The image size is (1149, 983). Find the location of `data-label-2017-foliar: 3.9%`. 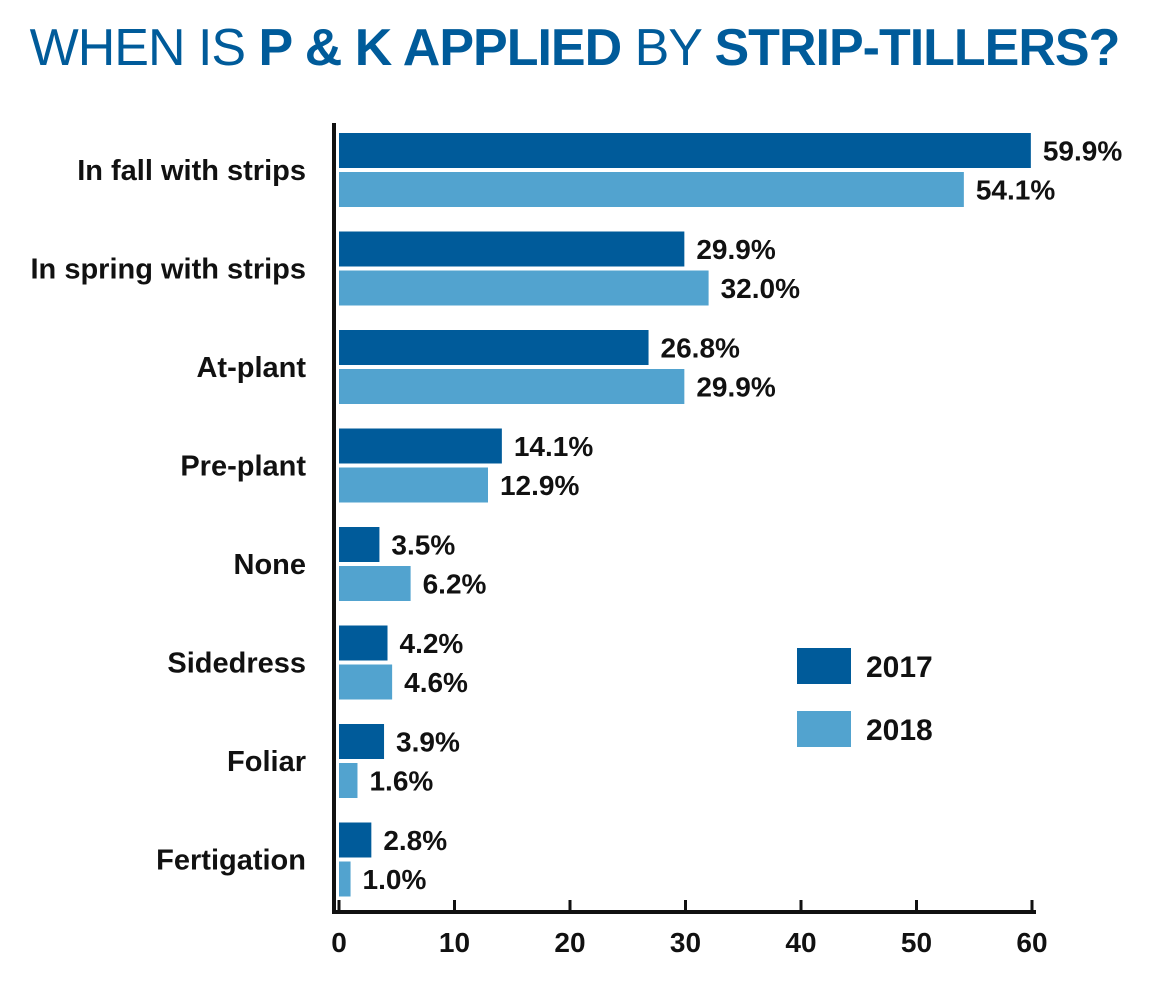

data-label-2017-foliar: 3.9% is located at coordinates (428, 742).